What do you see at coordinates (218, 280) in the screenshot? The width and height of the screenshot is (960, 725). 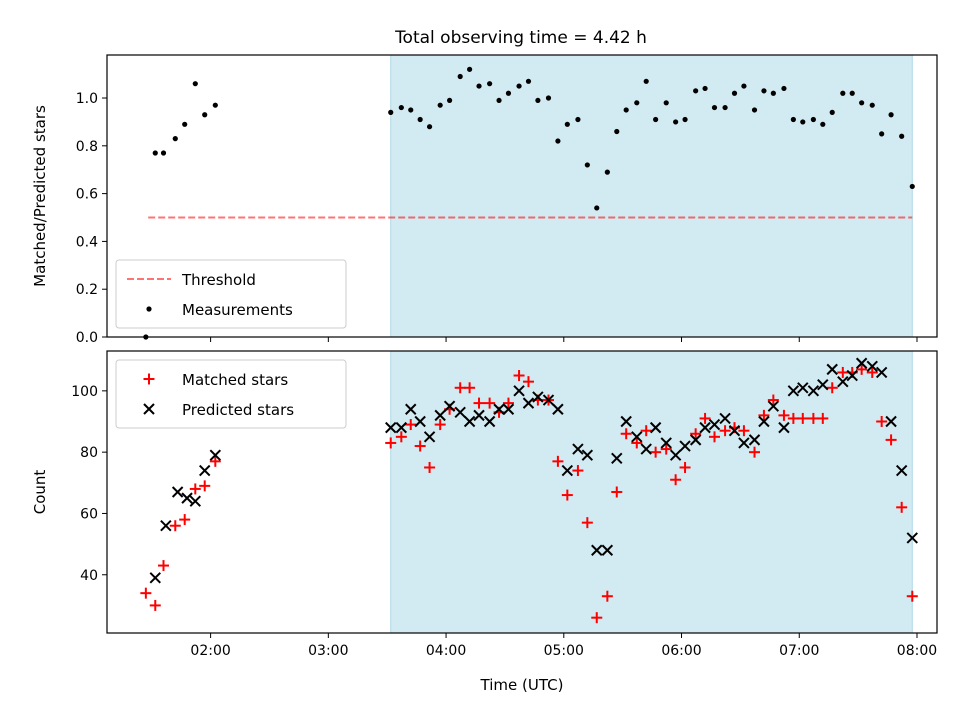 I see `legend-label: Threshold` at bounding box center [218, 280].